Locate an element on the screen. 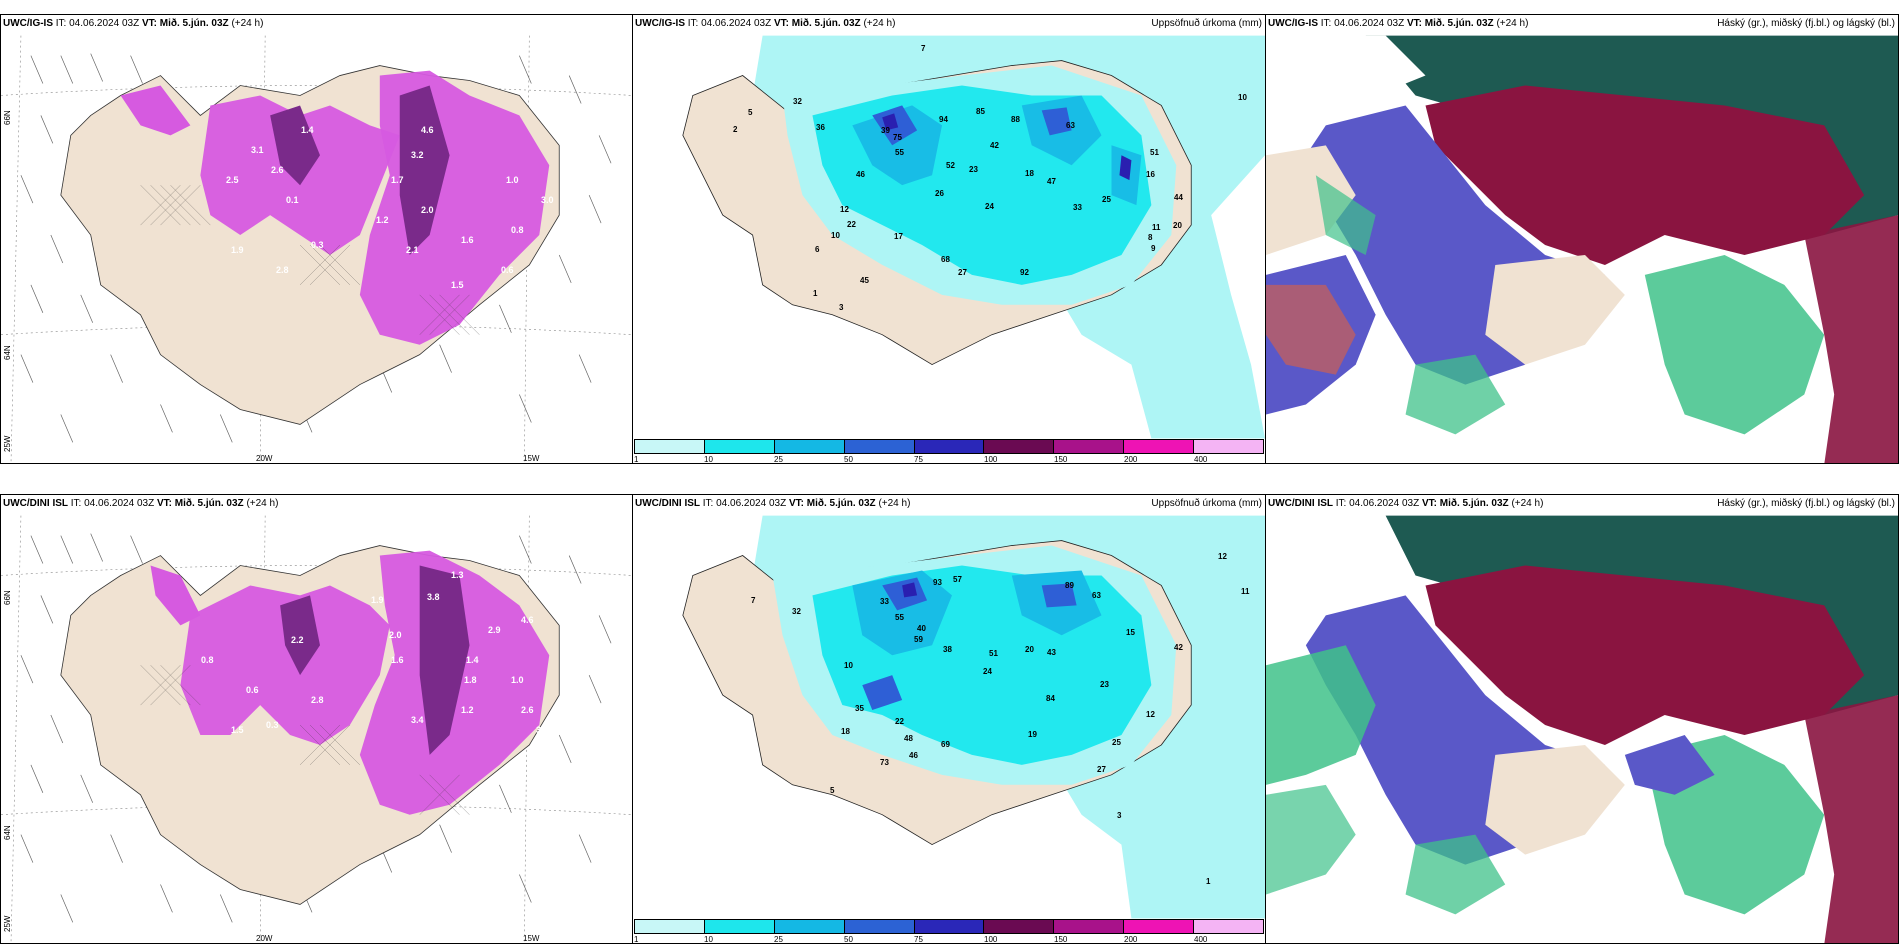 The image size is (1900, 950). snow-value: 0.6 is located at coordinates (507, 270).